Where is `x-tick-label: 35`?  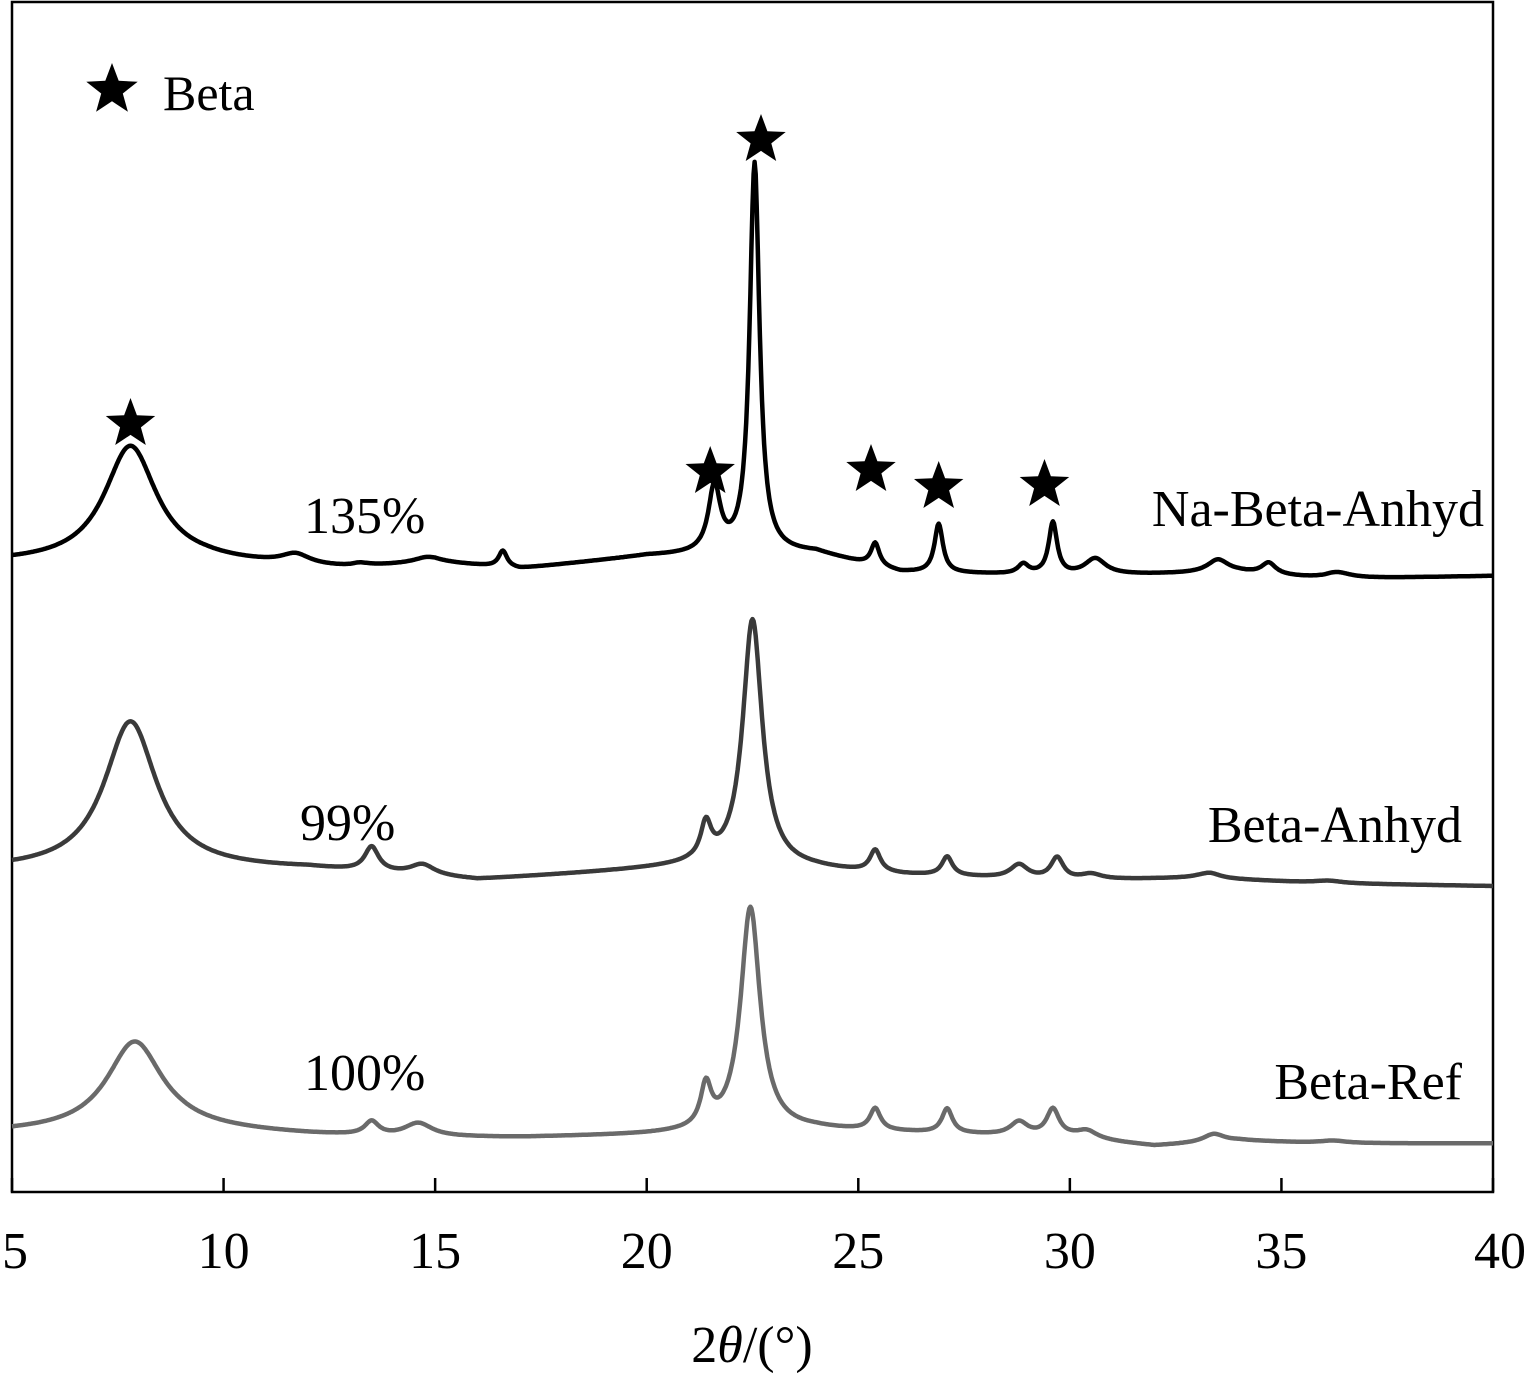
x-tick-label: 35 is located at coordinates (1281, 1251).